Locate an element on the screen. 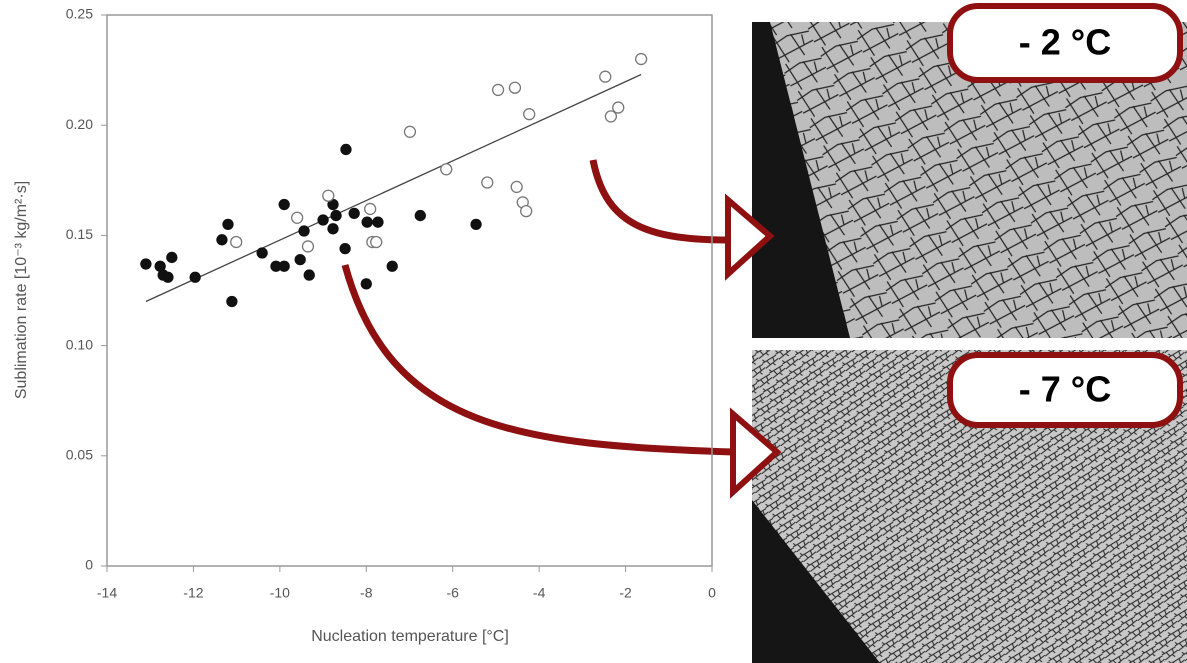  panel-label: - 2 °C is located at coordinates (1065, 42).